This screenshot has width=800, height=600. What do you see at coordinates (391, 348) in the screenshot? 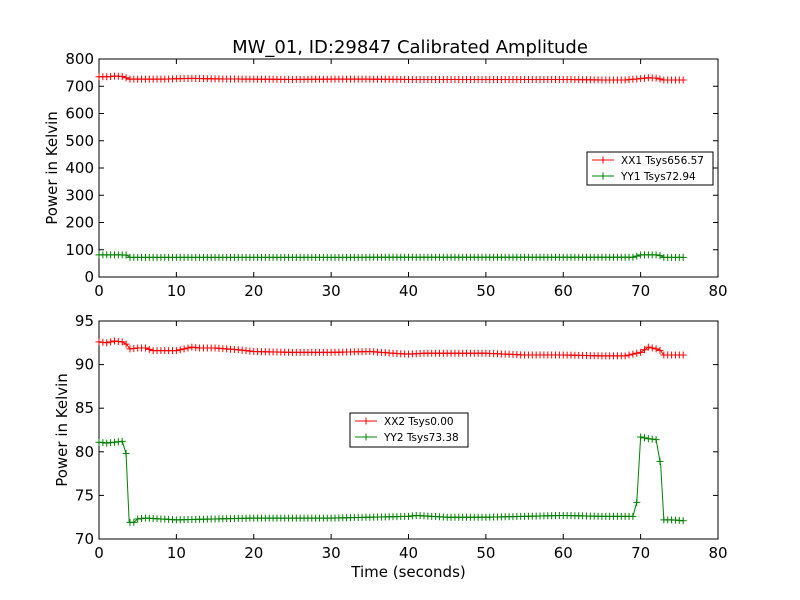
I see `series-XX2 Tsys0.00` at bounding box center [391, 348].